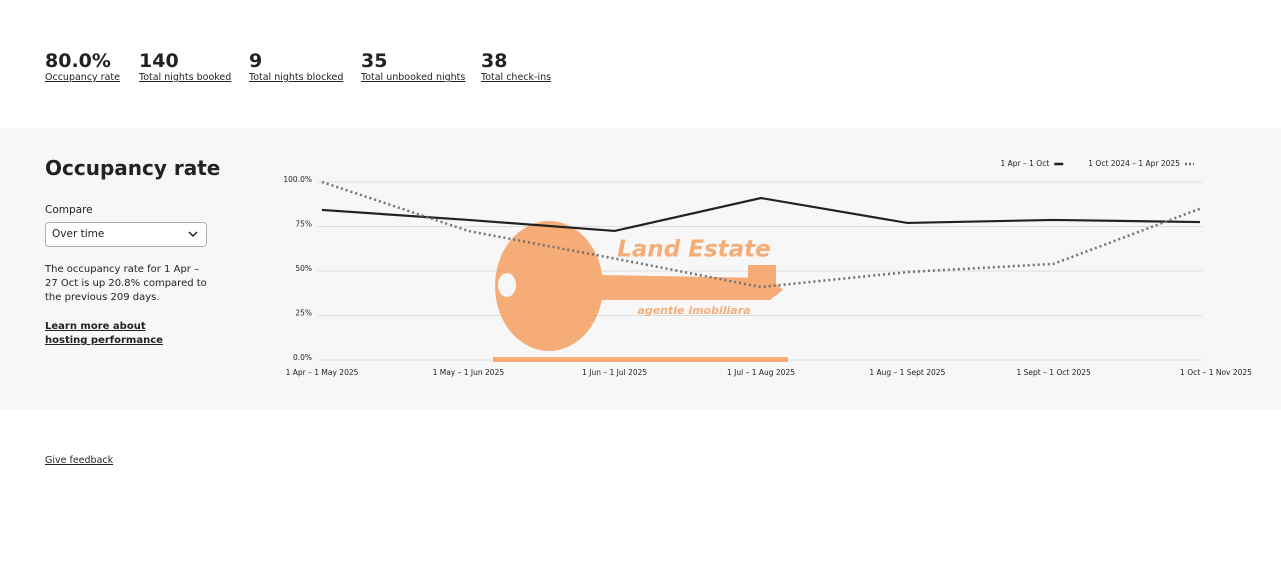 This screenshot has width=1281, height=582. Describe the element at coordinates (1134, 163) in the screenshot. I see `legend-label: 1 Oct 2024 – 1 Apr 2025` at that location.